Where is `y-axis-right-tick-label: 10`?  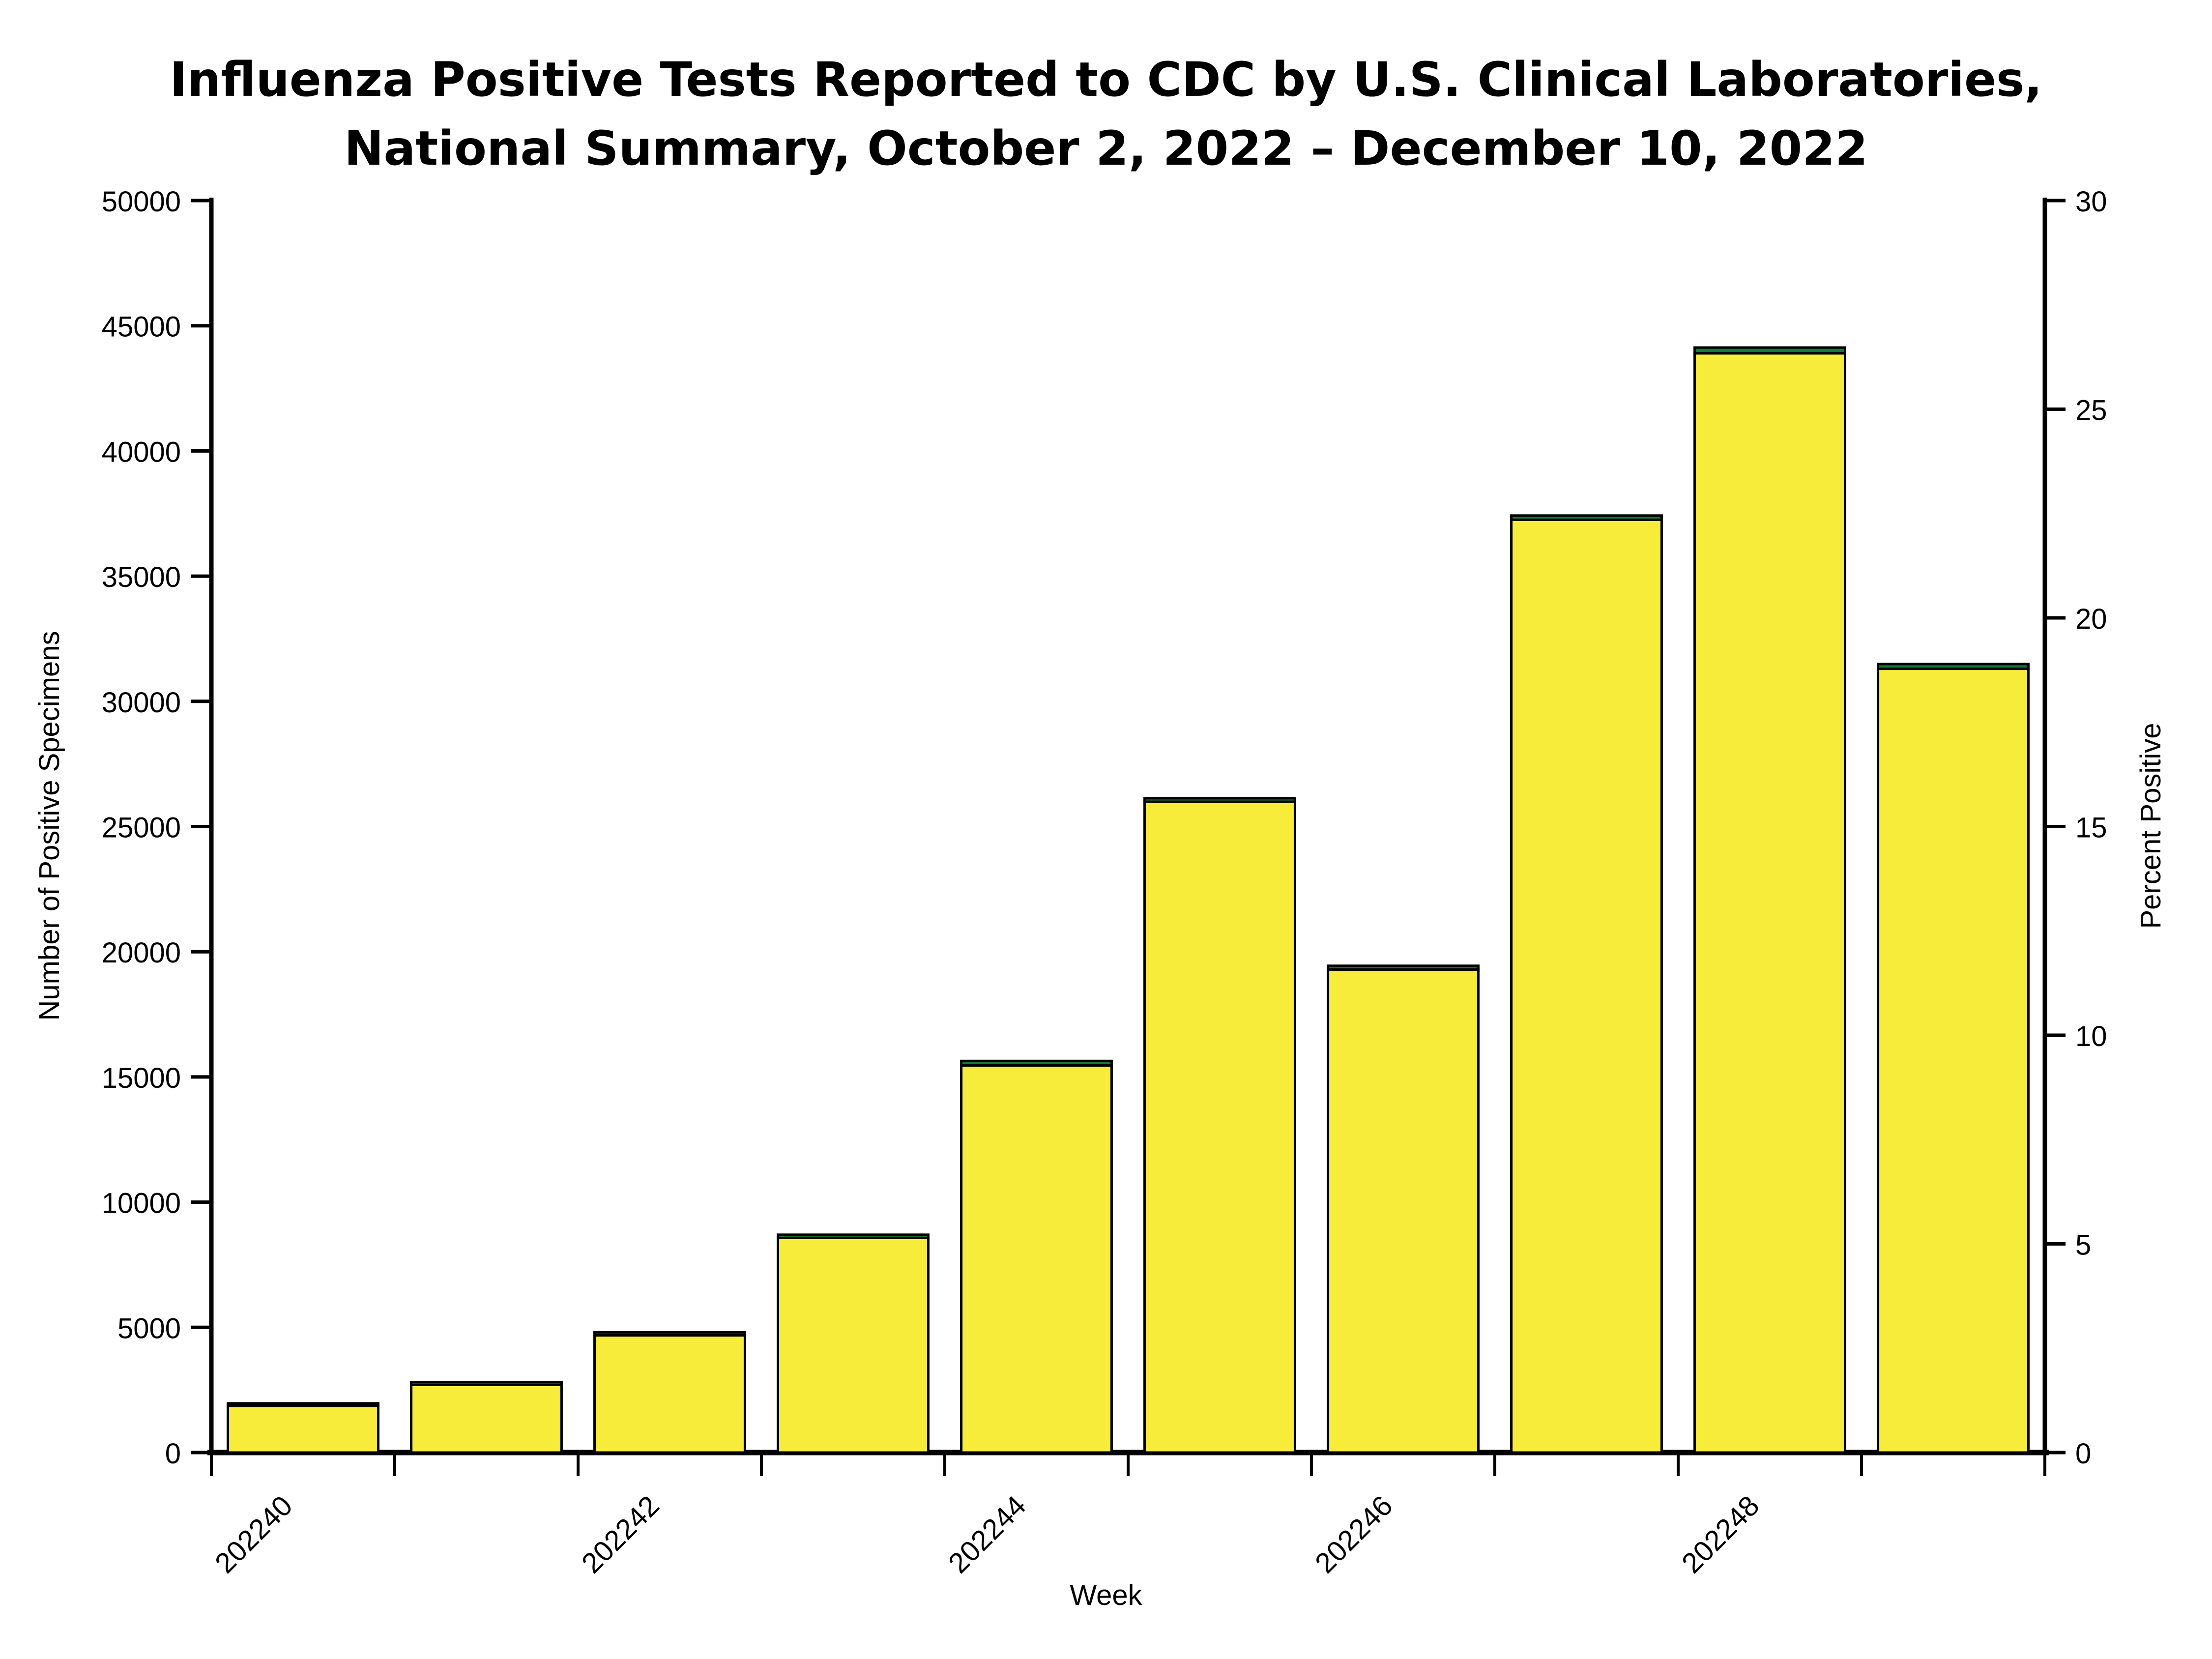
y-axis-right-tick-label: 10 is located at coordinates (2091, 1036).